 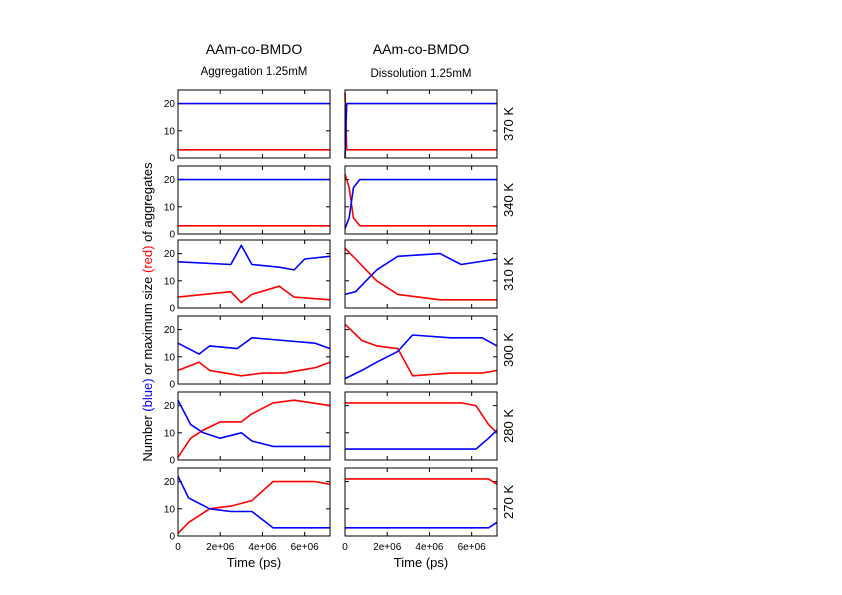 What do you see at coordinates (147, 204) in the screenshot?
I see `y-axis-label-part-5: of aggregates` at bounding box center [147, 204].